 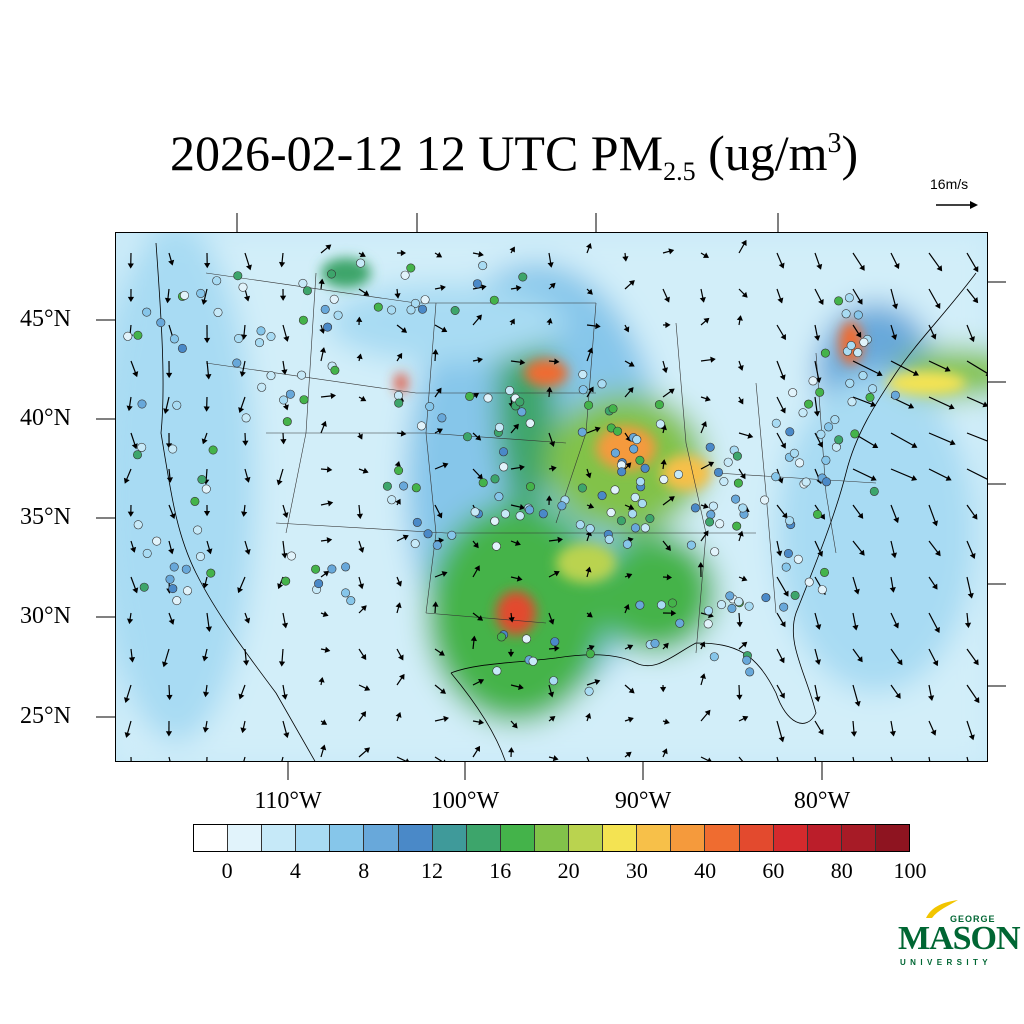 What do you see at coordinates (465, 801) in the screenshot?
I see `lon-label-100w: 100°W` at bounding box center [465, 801].